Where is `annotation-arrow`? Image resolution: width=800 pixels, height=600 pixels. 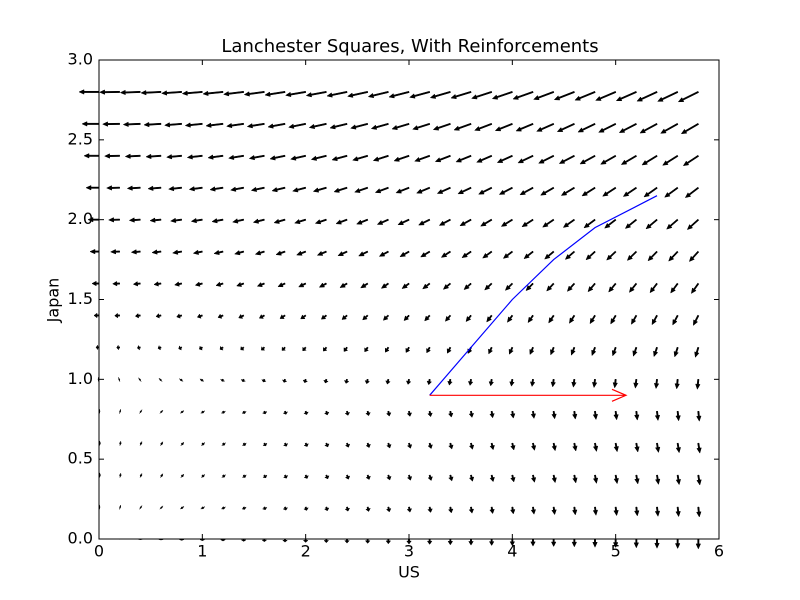 annotation-arrow is located at coordinates (528, 395).